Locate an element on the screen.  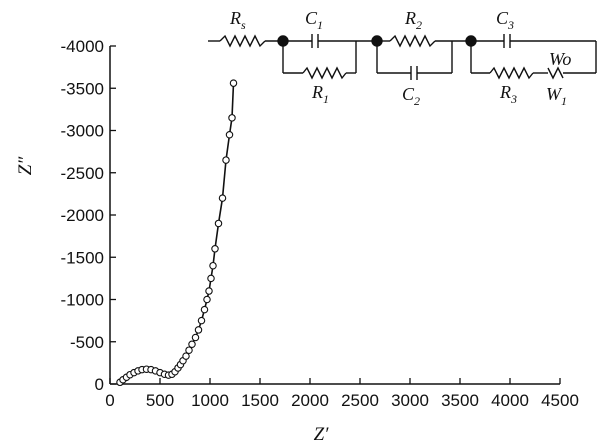
series-points is located at coordinates (177, 233).